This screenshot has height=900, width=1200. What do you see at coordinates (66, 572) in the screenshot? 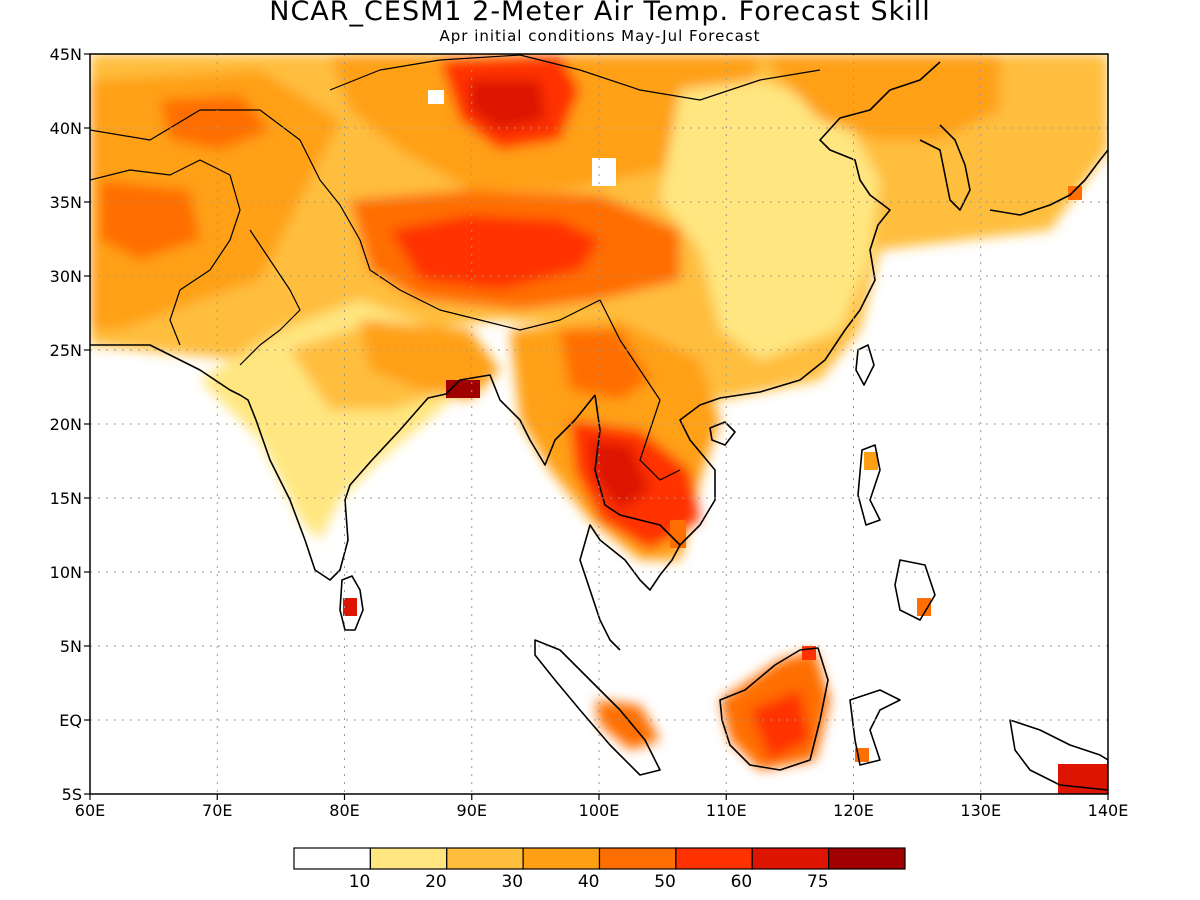
I see `lat-tick-label: 10N` at bounding box center [66, 572].